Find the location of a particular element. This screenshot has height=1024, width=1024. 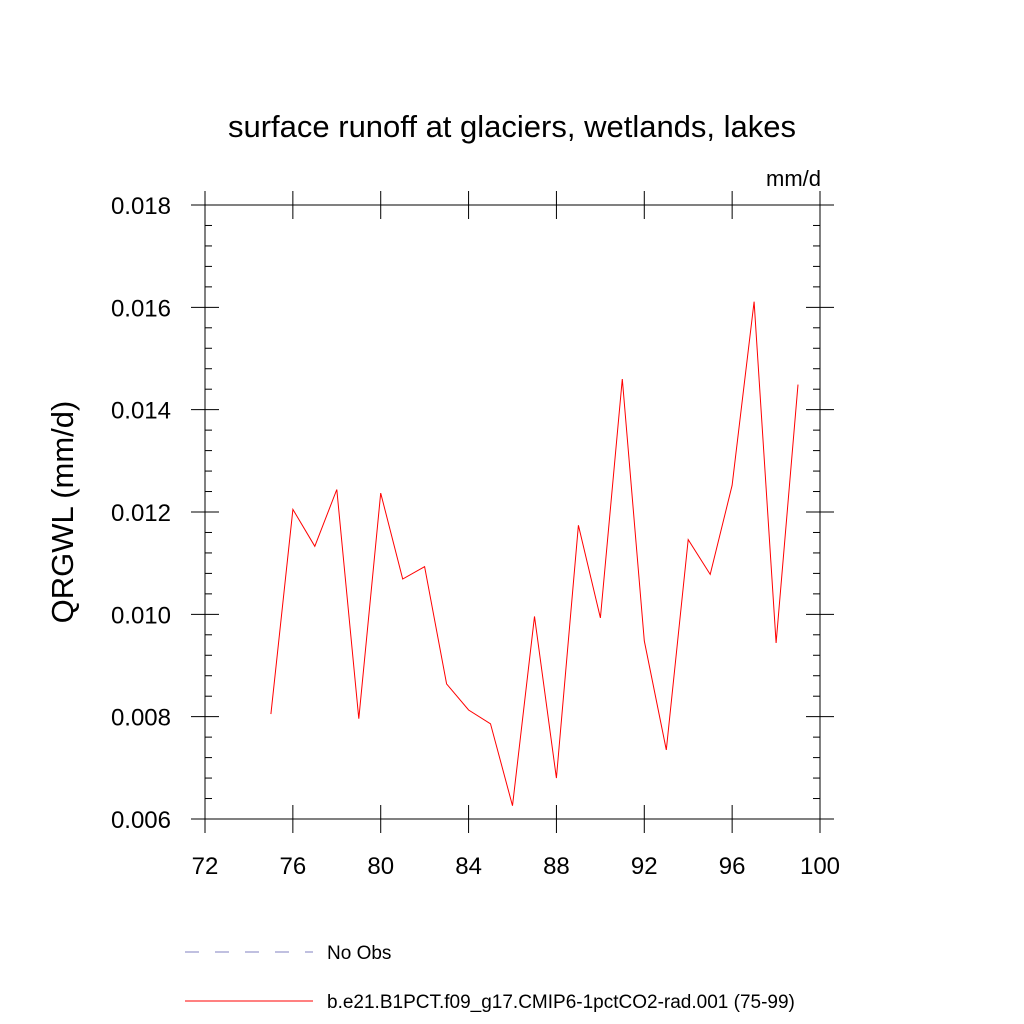

y-axis-label: QRGWL (mm/d) is located at coordinates (62, 512).